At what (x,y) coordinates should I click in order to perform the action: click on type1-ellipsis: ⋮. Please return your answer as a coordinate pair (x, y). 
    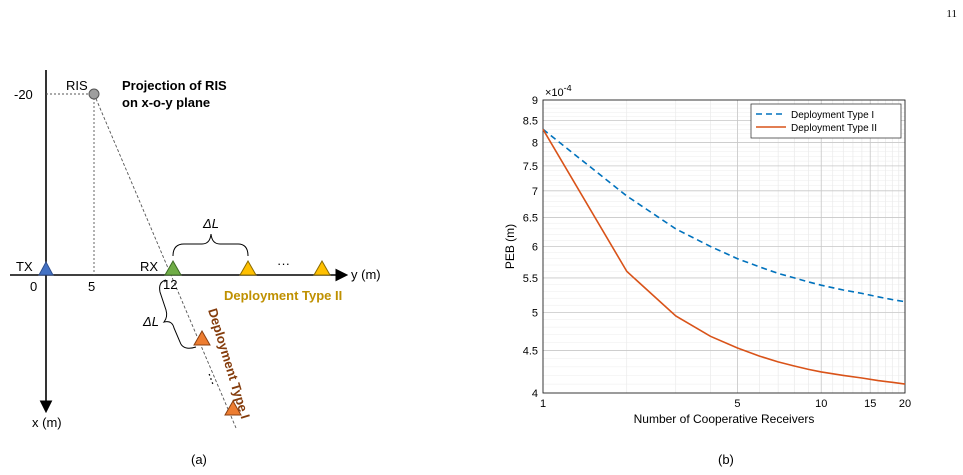
    Looking at the image, I should click on (210, 378).